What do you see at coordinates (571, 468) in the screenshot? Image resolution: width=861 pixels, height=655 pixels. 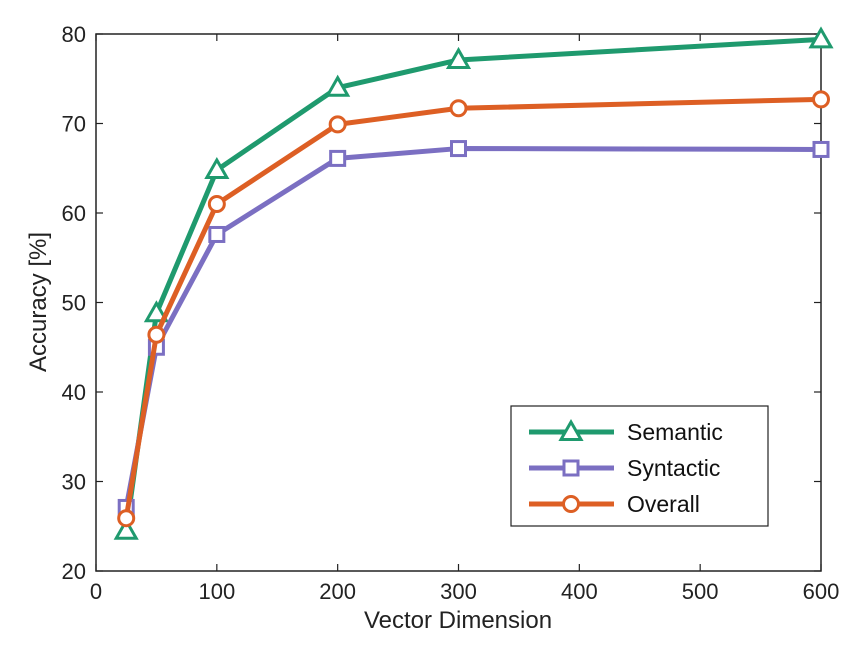 I see `legend-marker-syntactic` at bounding box center [571, 468].